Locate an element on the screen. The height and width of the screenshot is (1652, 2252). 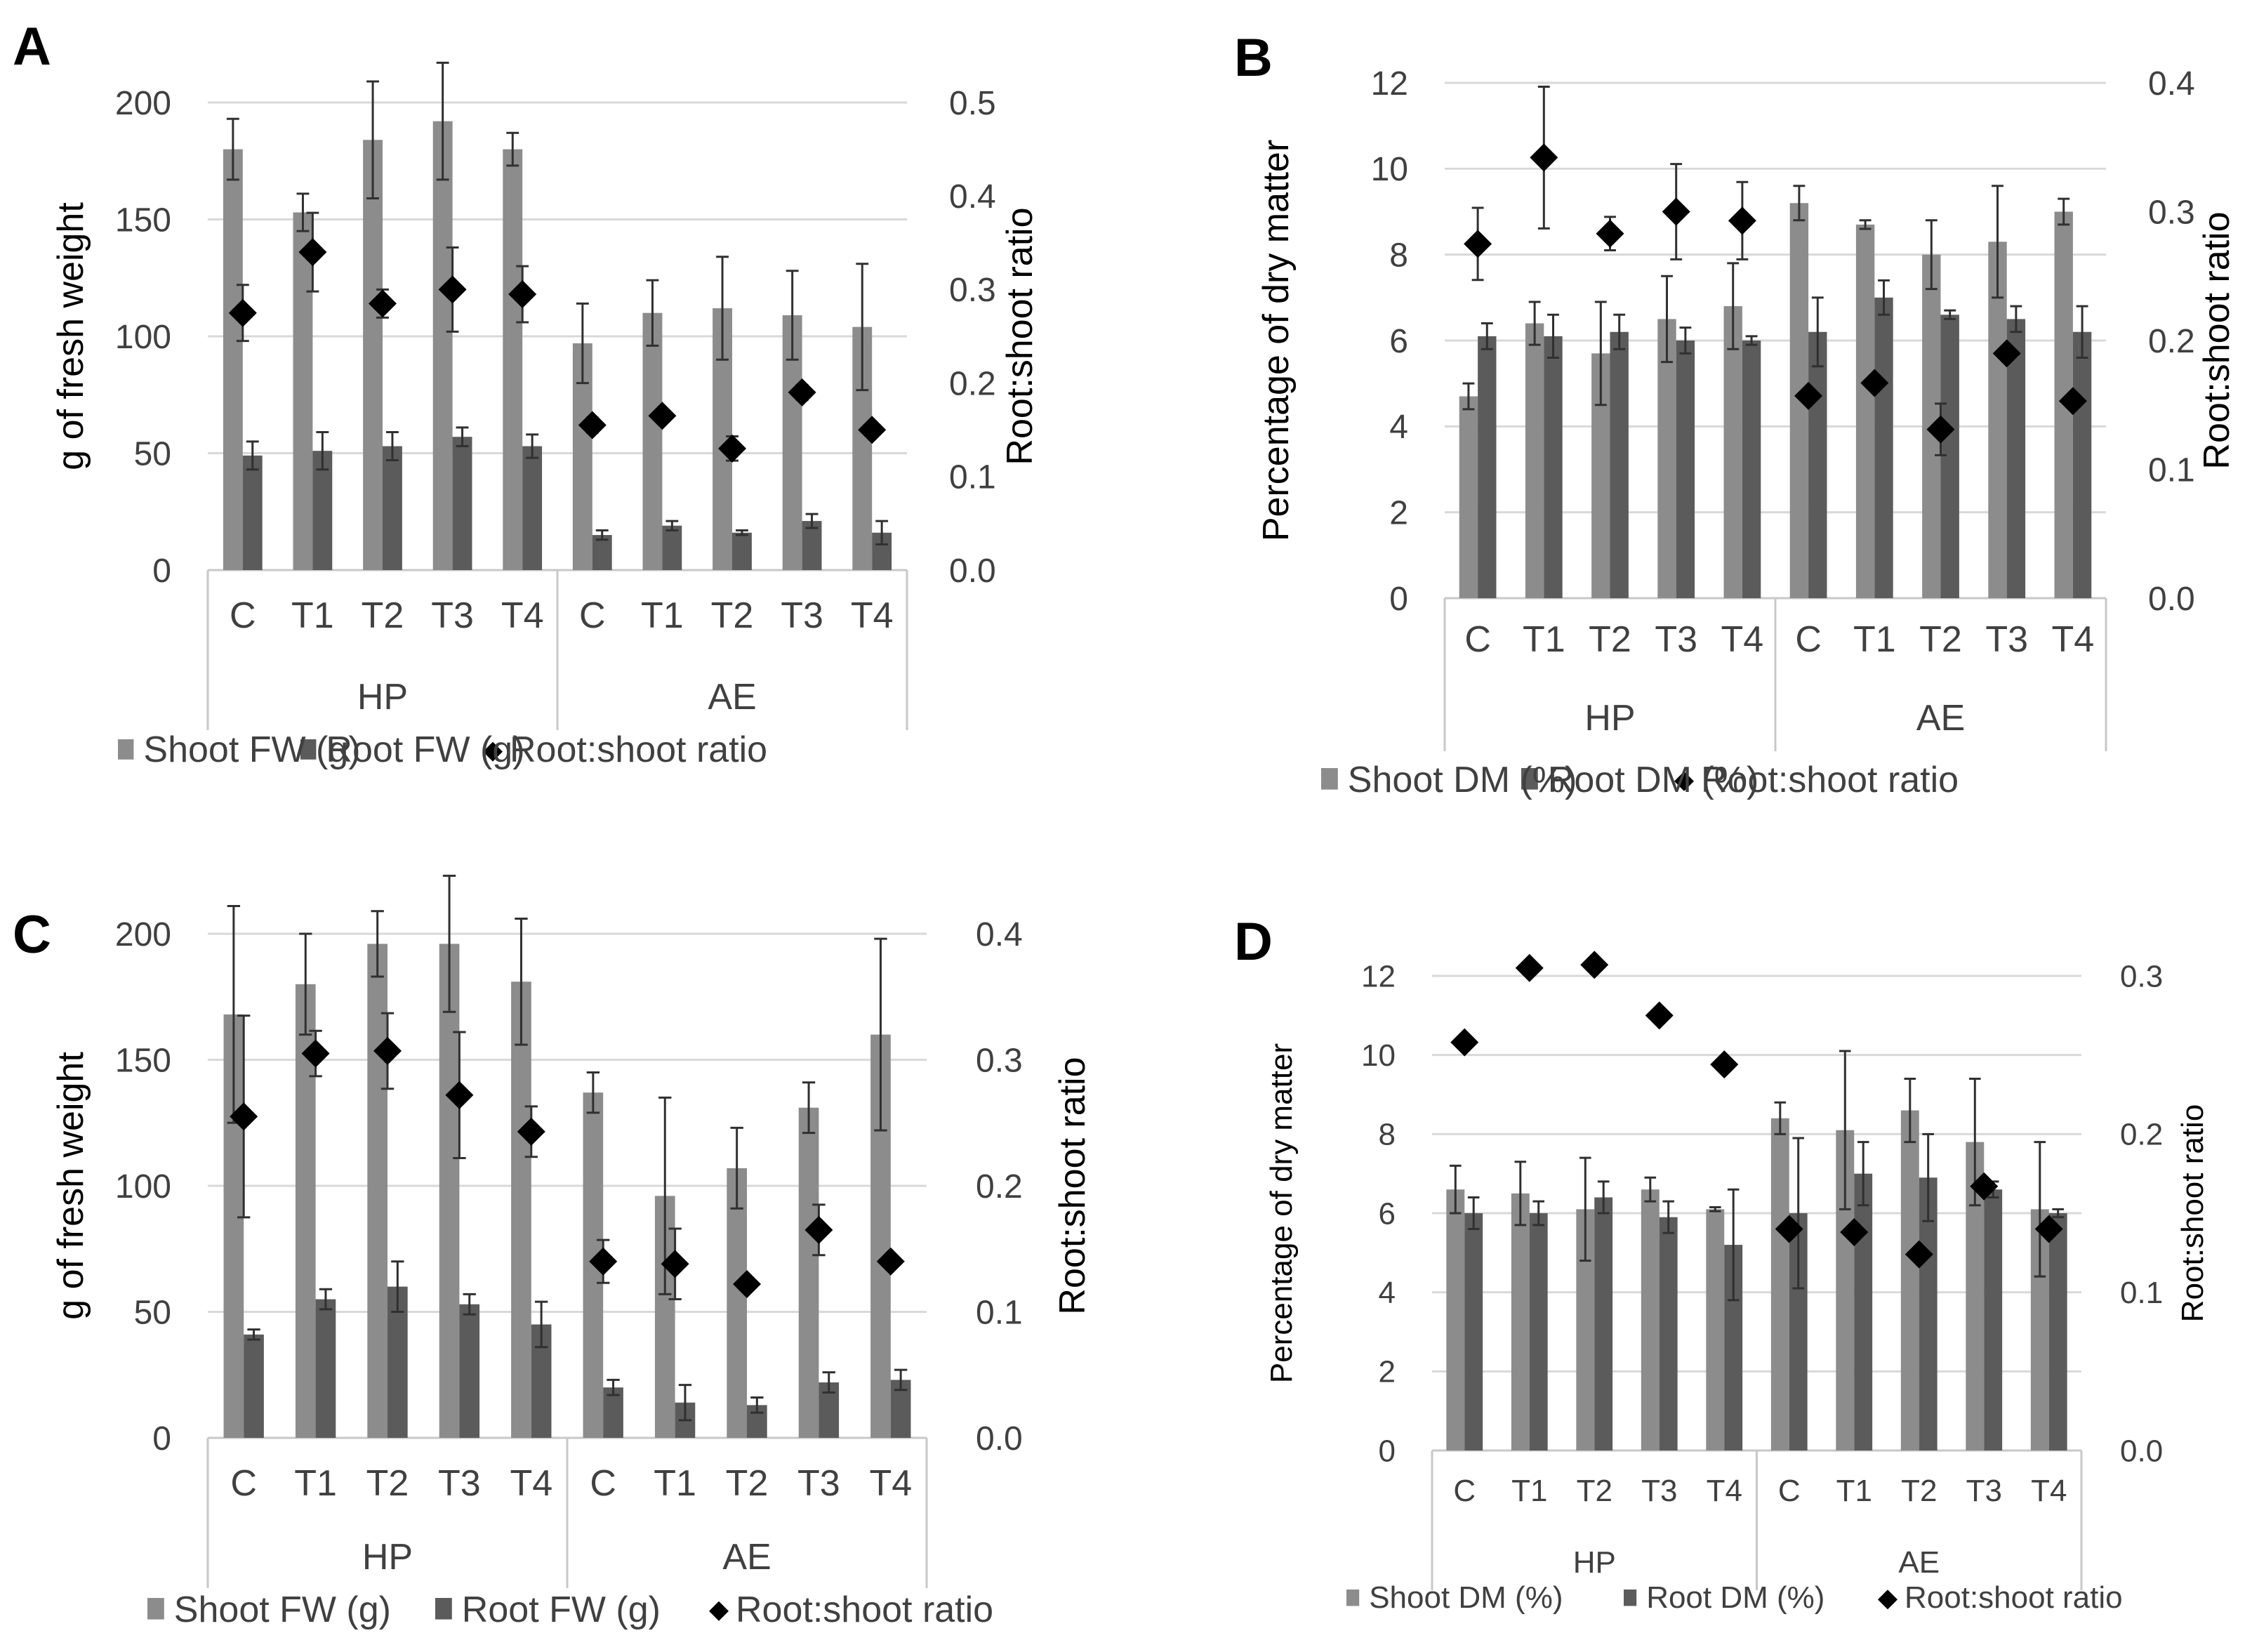
panel-letter: D is located at coordinates (1253, 942).